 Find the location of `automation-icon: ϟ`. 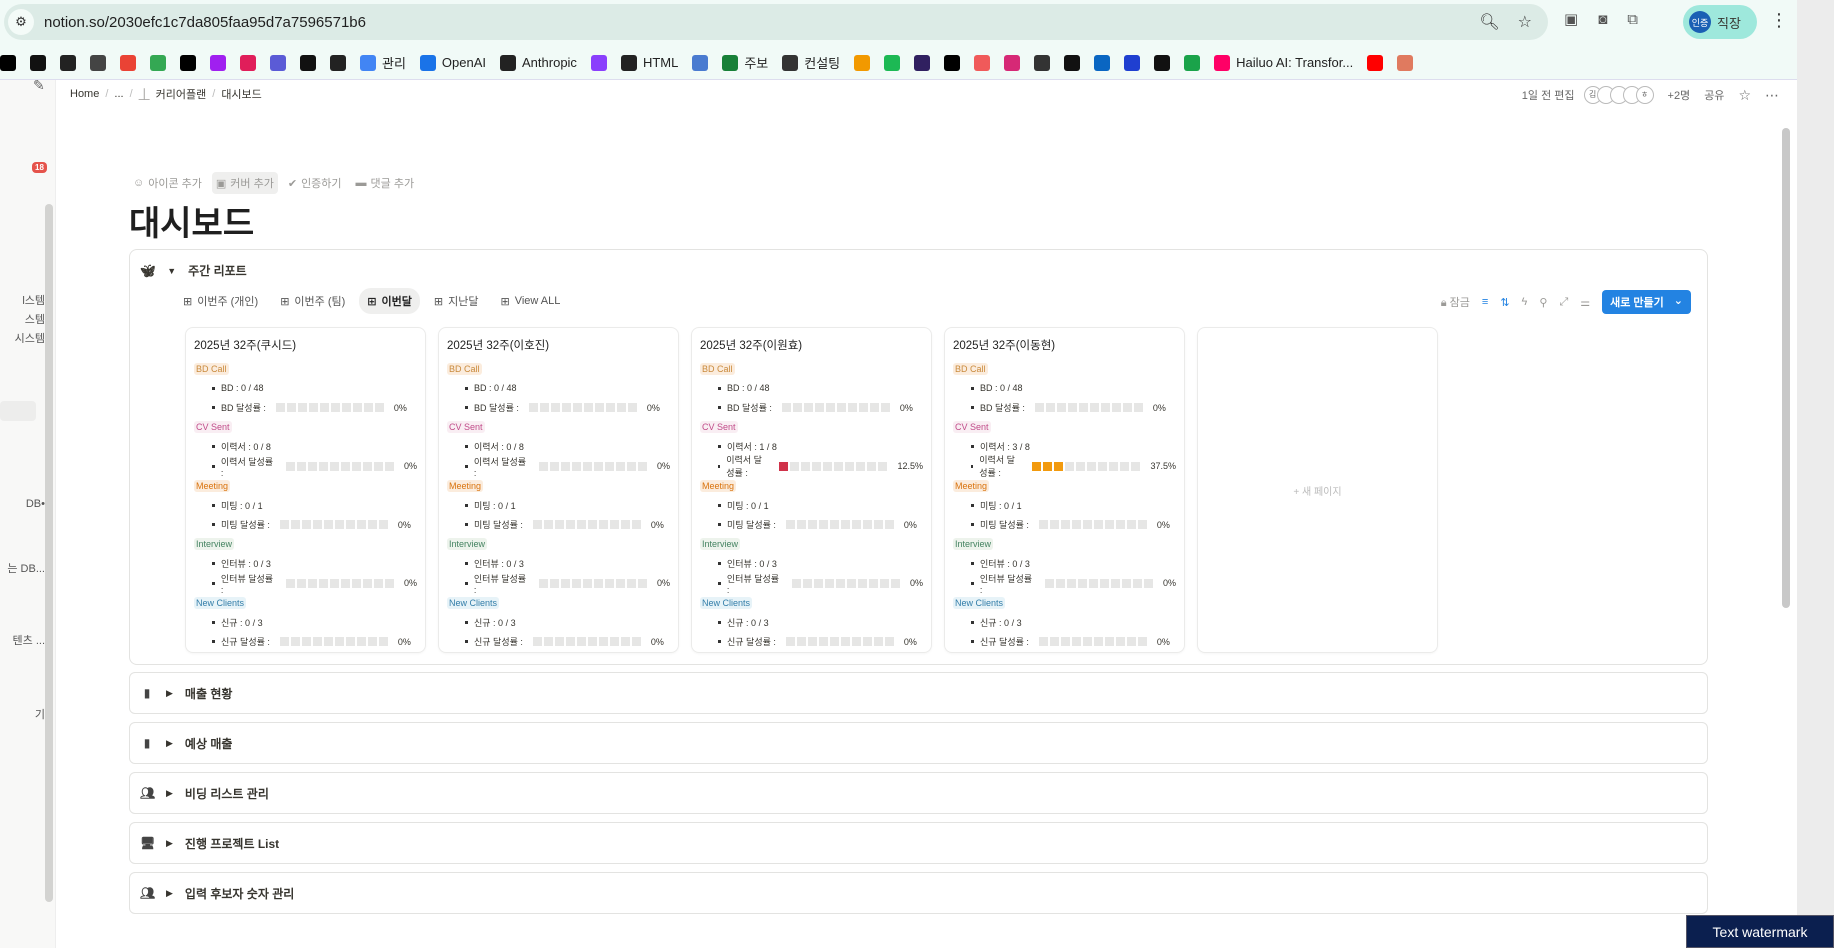

automation-icon: ϟ is located at coordinates (1524, 302).